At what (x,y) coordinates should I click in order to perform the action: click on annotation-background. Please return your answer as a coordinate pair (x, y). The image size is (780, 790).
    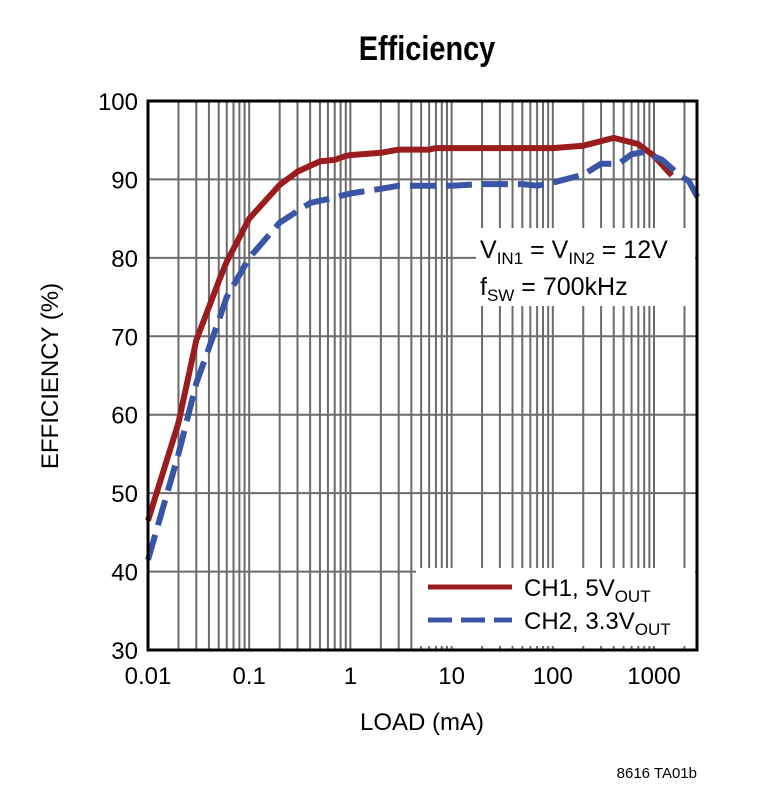
    Looking at the image, I should click on (585, 267).